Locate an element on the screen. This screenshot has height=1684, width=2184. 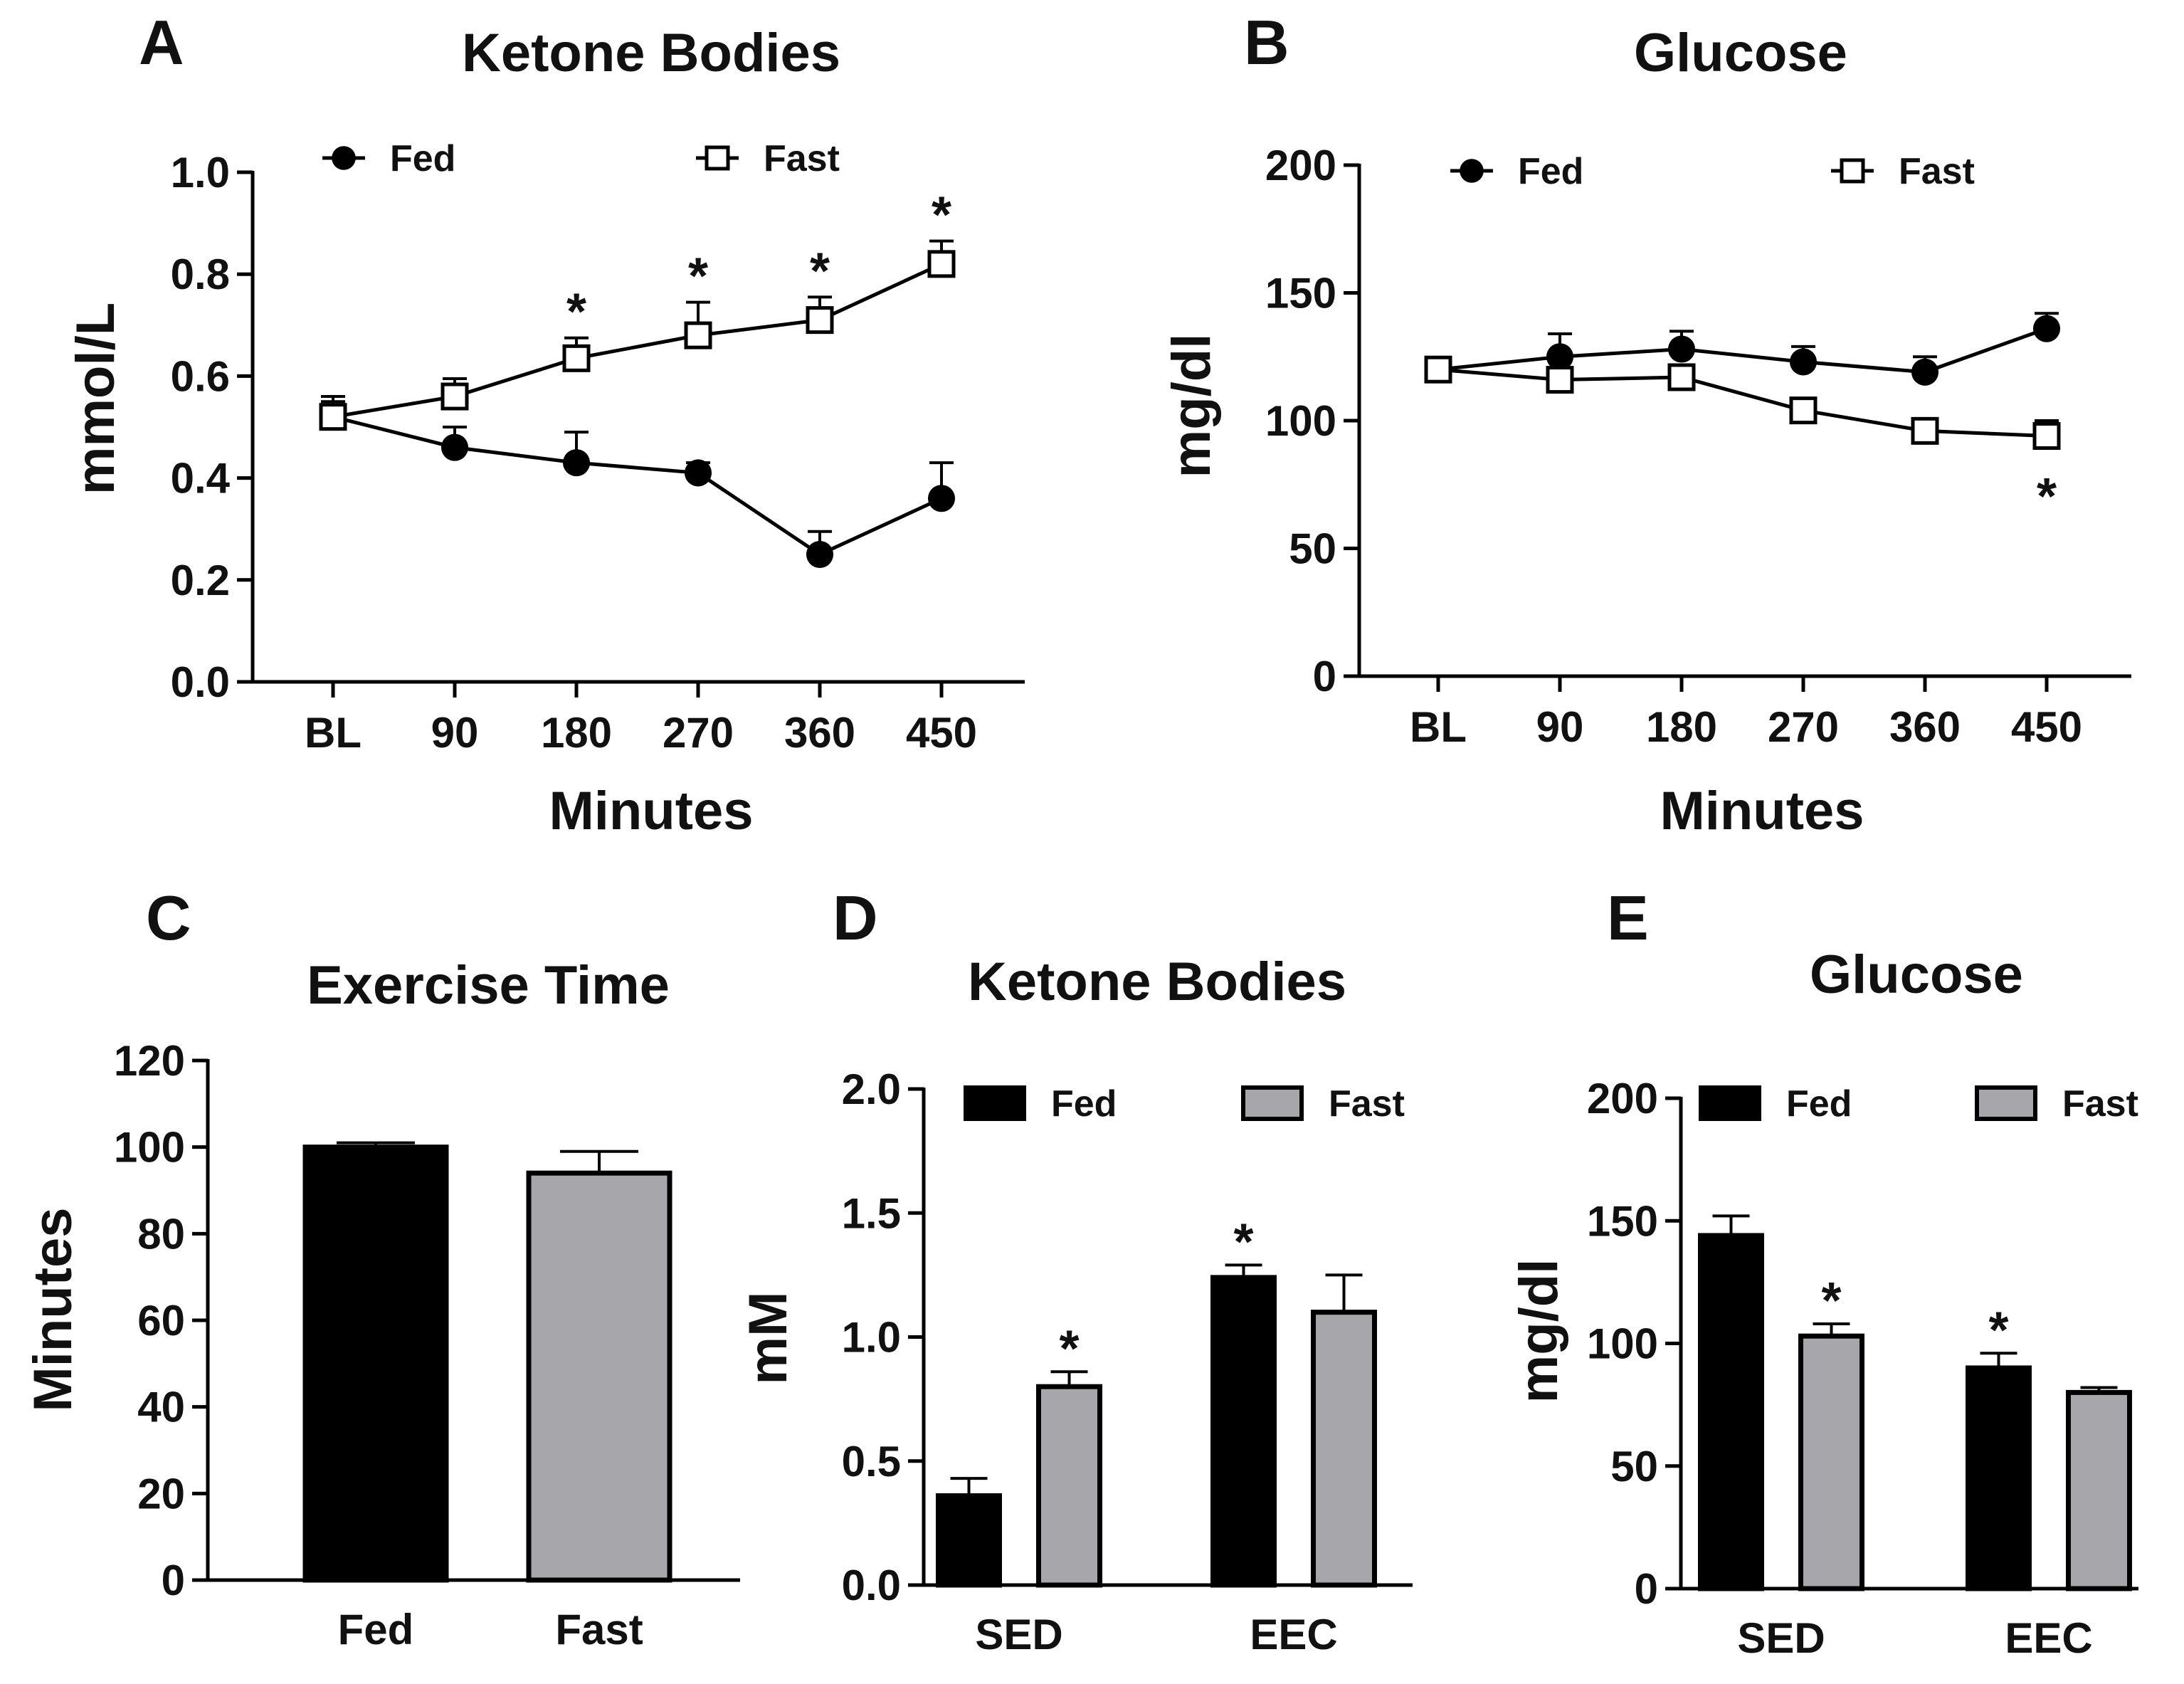
panel-b-x-tick-label: 90 is located at coordinates (1560, 727).